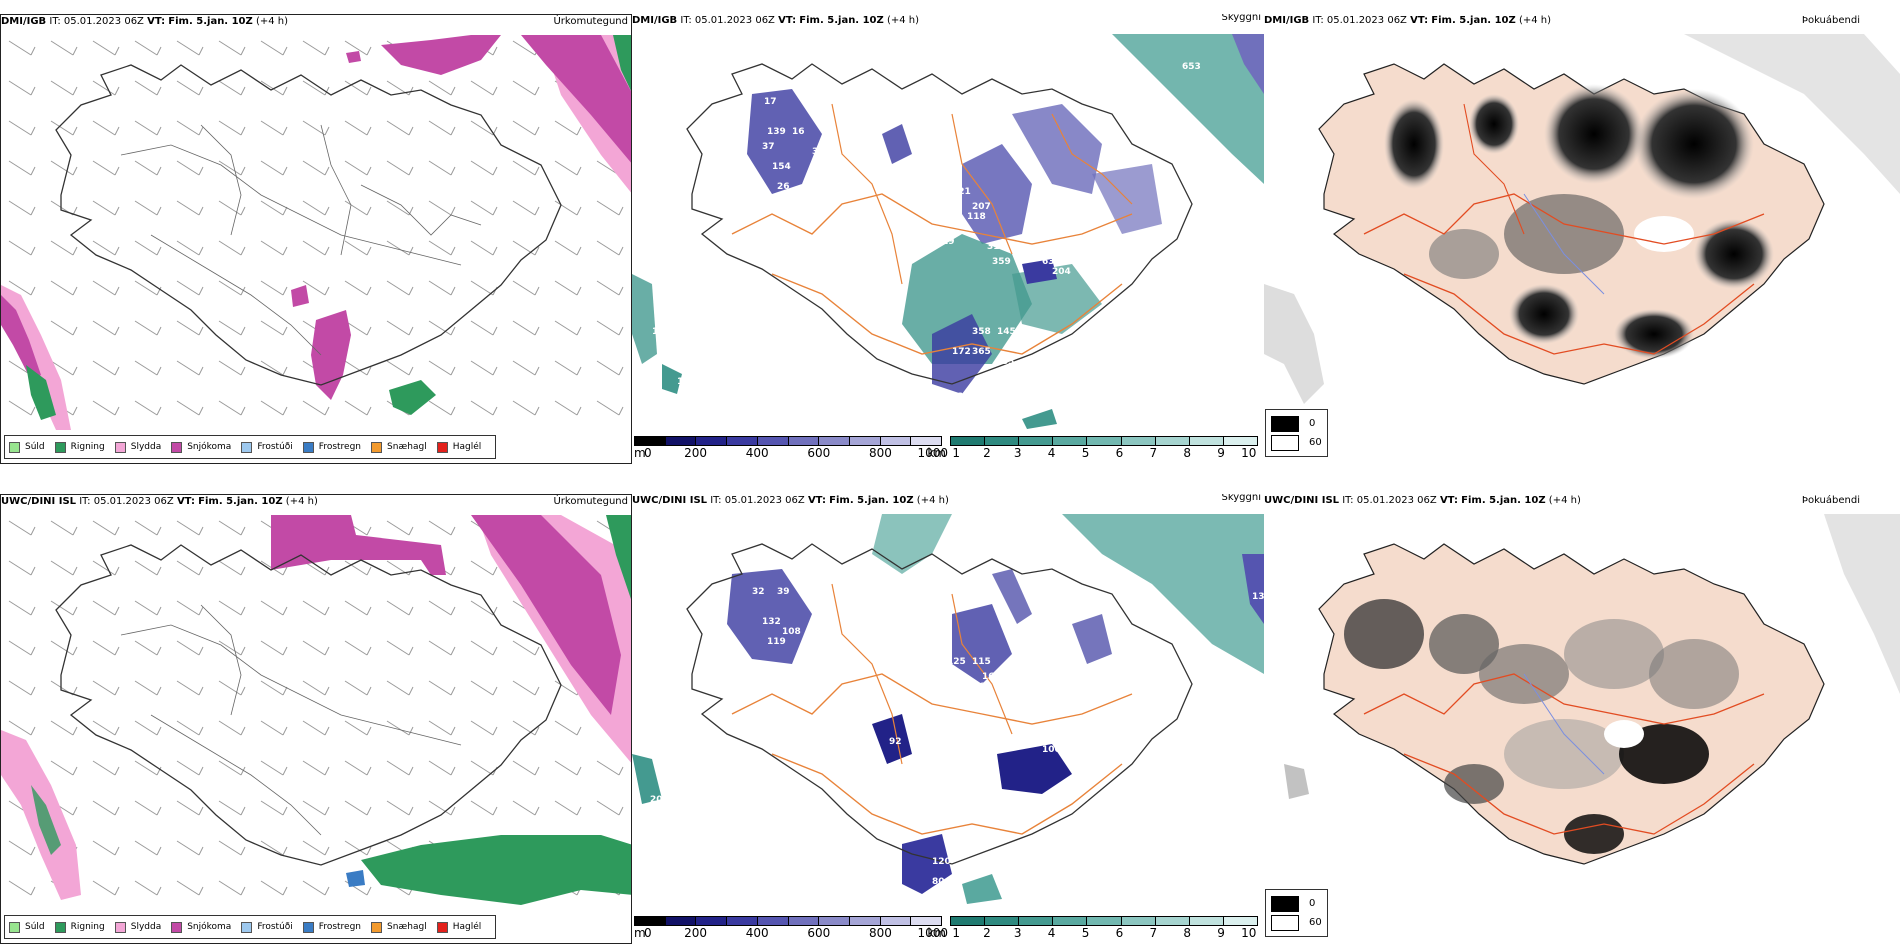  What do you see at coordinates (963, 397) in the screenshot?
I see `ceiling-value-label: 88` at bounding box center [963, 397].